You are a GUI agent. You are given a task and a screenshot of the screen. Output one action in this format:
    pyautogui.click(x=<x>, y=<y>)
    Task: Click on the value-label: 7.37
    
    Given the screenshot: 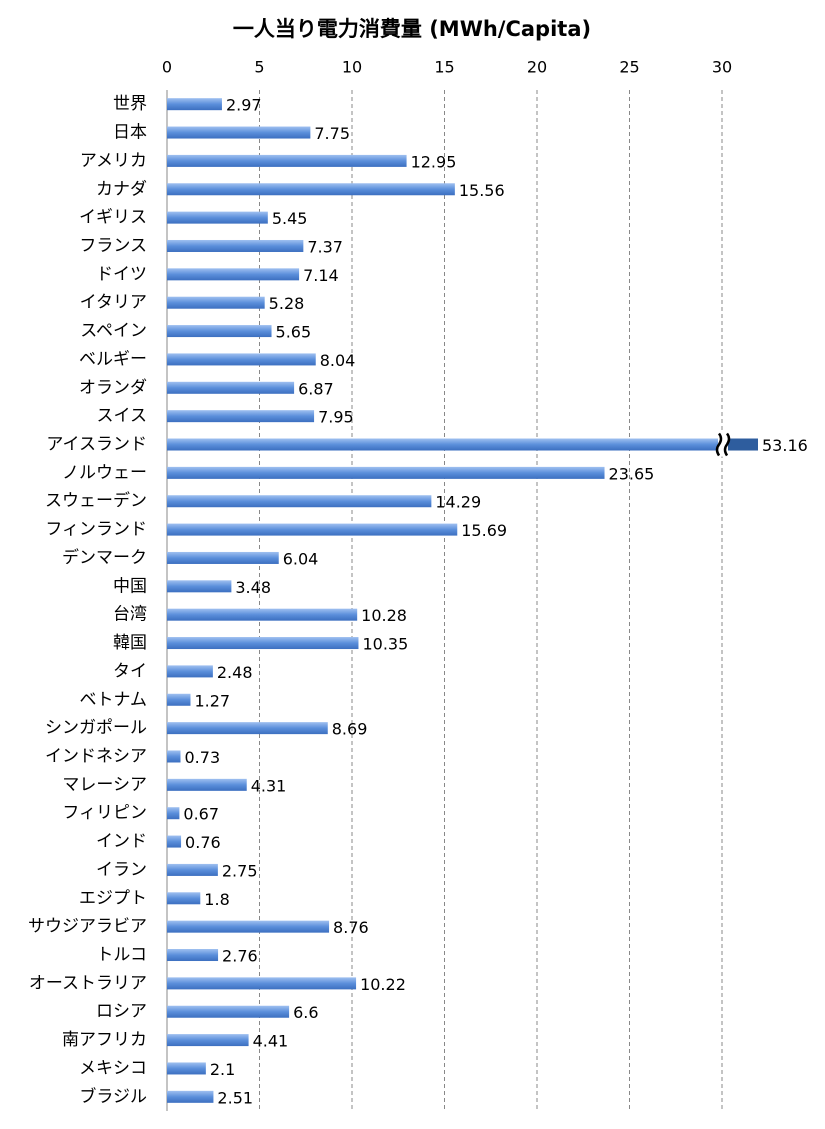 What is the action you would take?
    pyautogui.click(x=325, y=246)
    